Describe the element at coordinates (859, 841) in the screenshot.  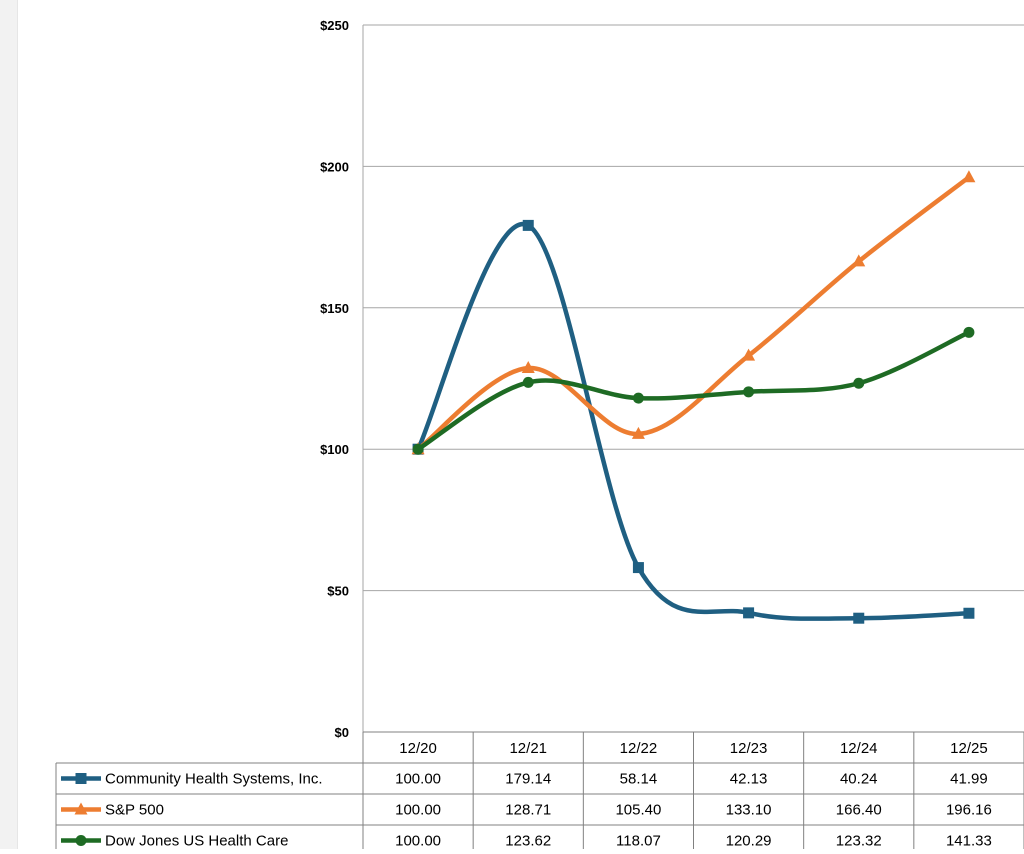
I see `data-value-label: 123.32` at that location.